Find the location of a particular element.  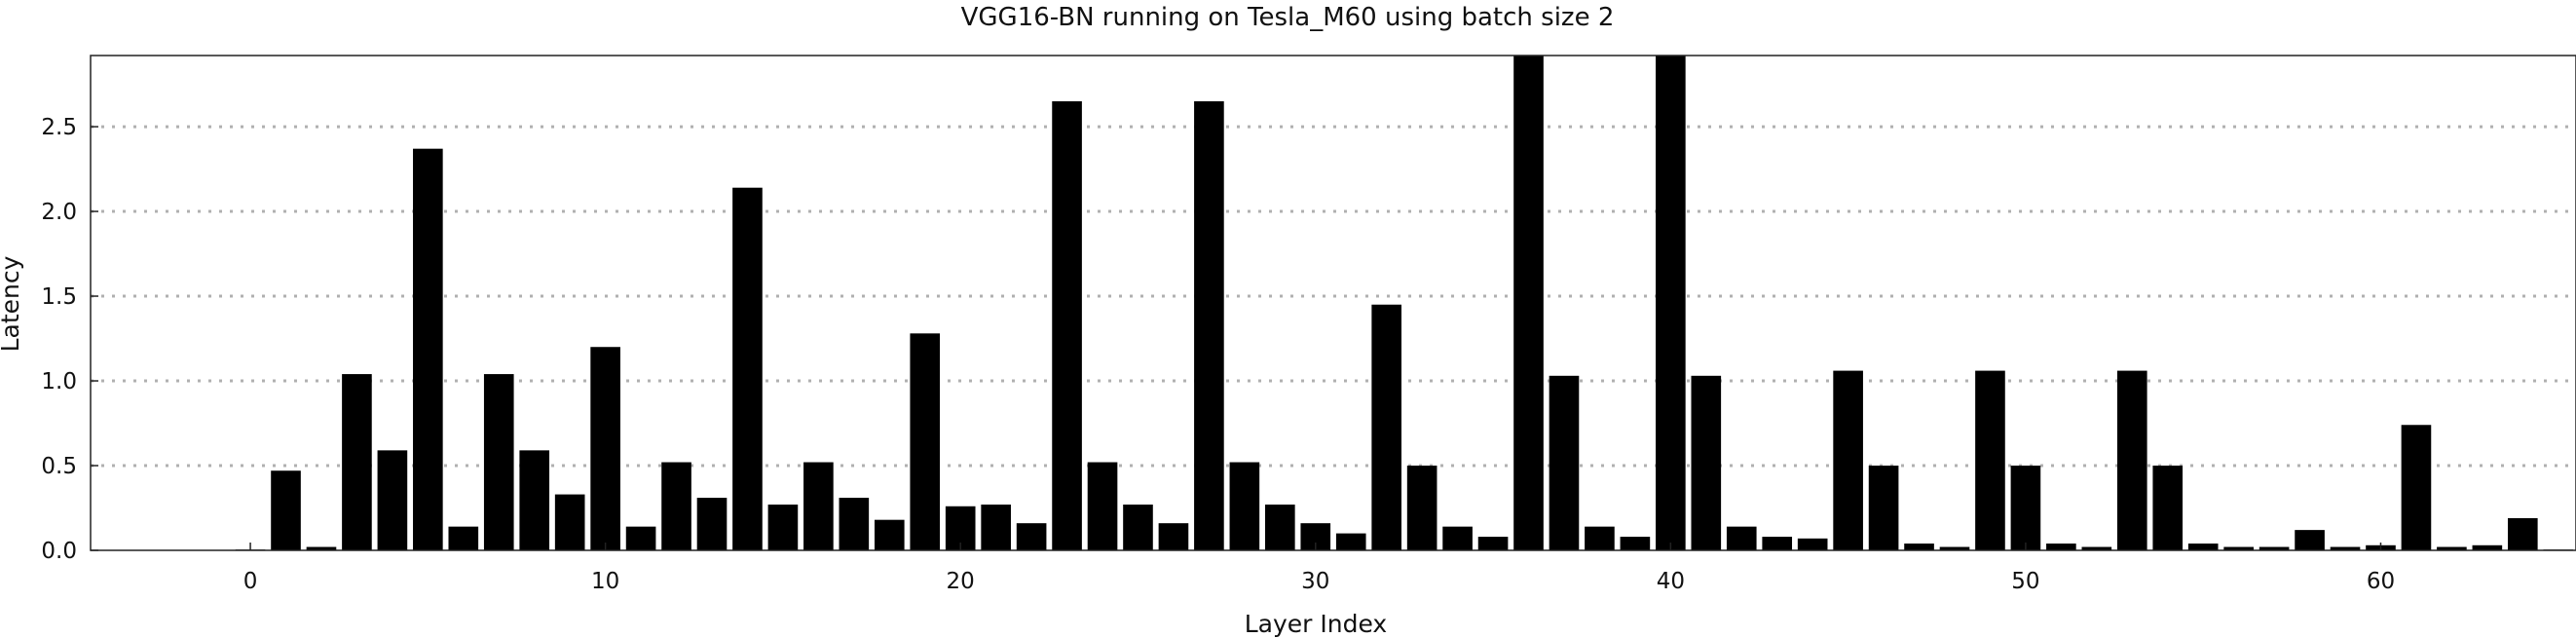

x-tick-label: 60 is located at coordinates (2381, 581).